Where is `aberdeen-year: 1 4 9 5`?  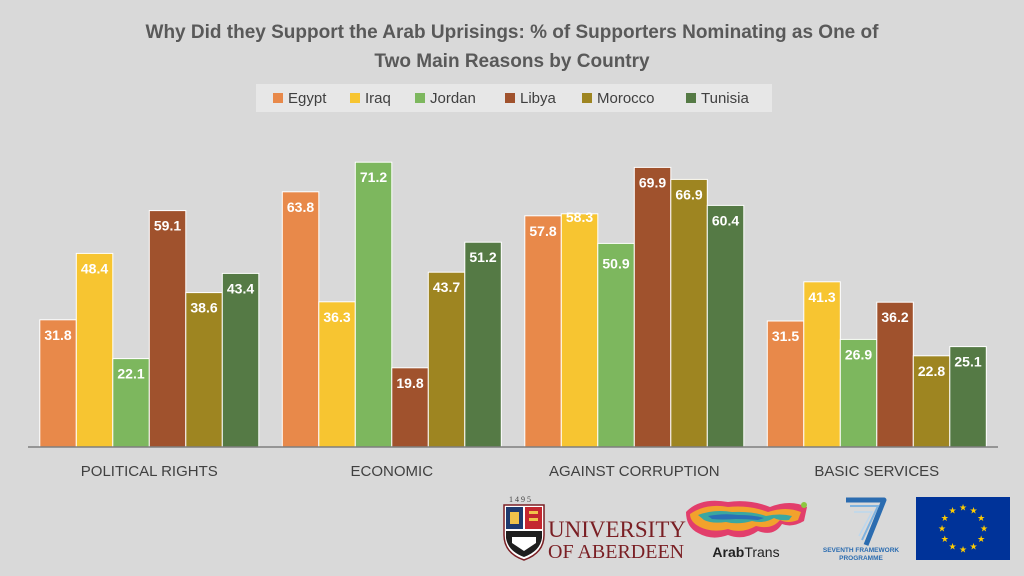 aberdeen-year: 1 4 9 5 is located at coordinates (520, 499).